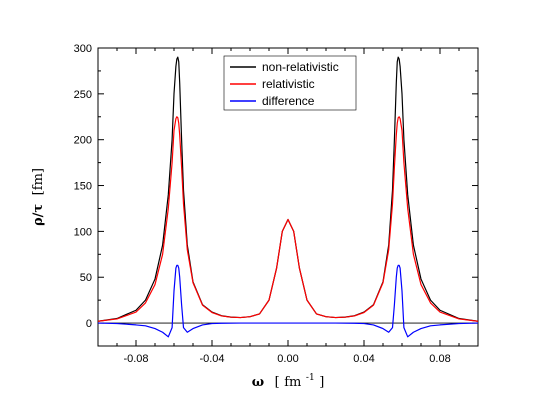 This screenshot has height=415, width=554. I want to click on y-axis-label-symbol: ρ/τ, so click(38, 215).